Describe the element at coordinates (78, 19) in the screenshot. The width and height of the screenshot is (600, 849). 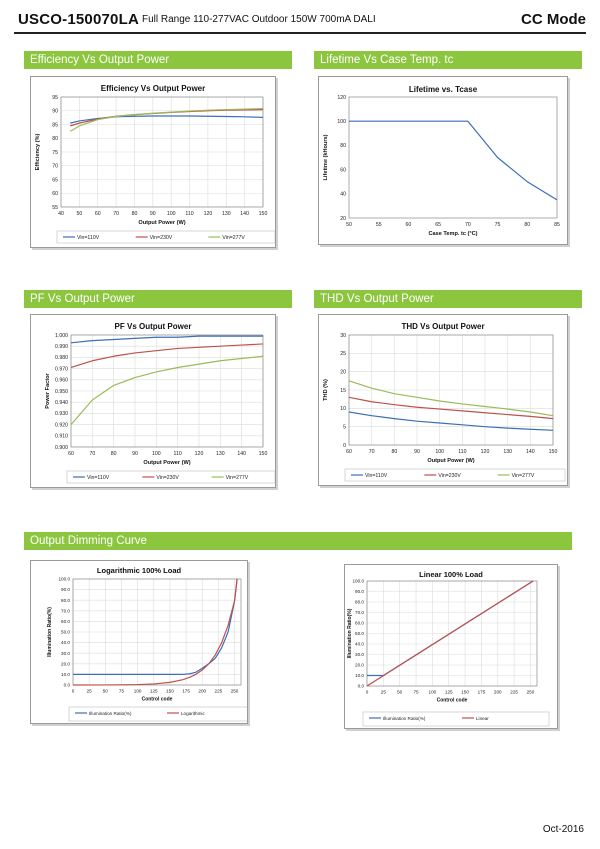
I see `header-model: USCO-150070LA` at that location.